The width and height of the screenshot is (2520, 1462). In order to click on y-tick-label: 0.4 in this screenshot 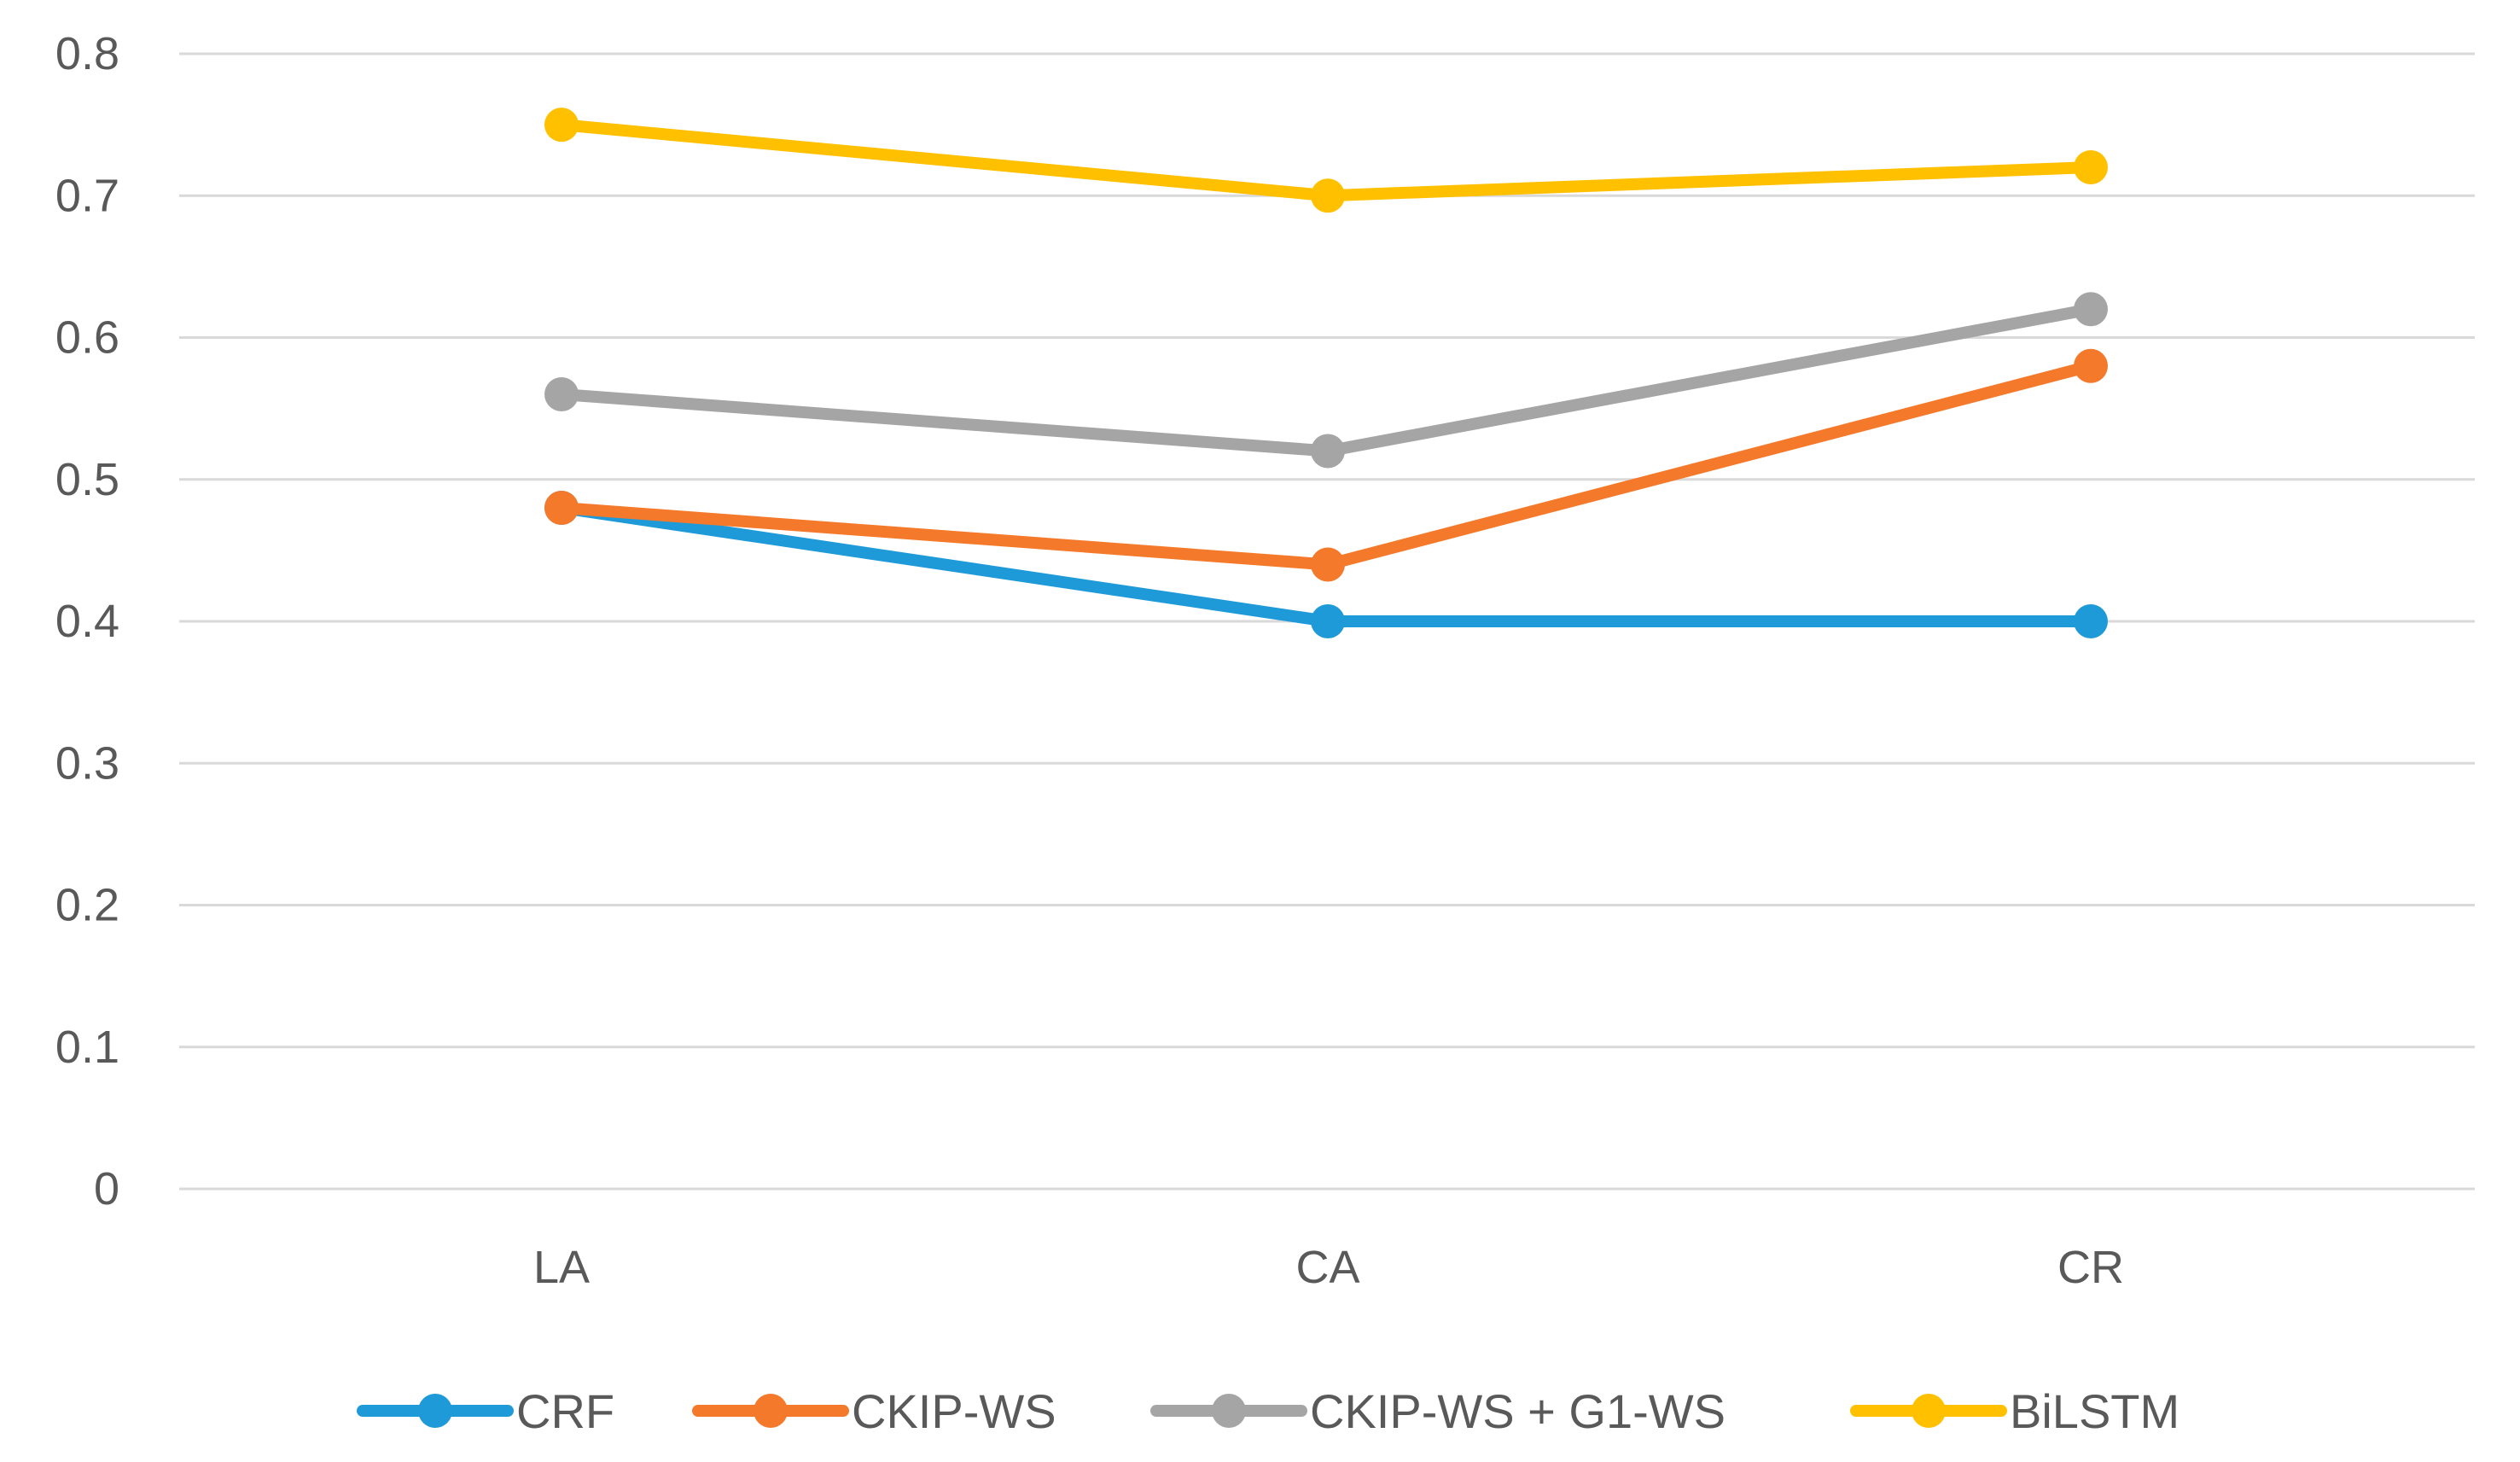, I will do `click(87, 621)`.